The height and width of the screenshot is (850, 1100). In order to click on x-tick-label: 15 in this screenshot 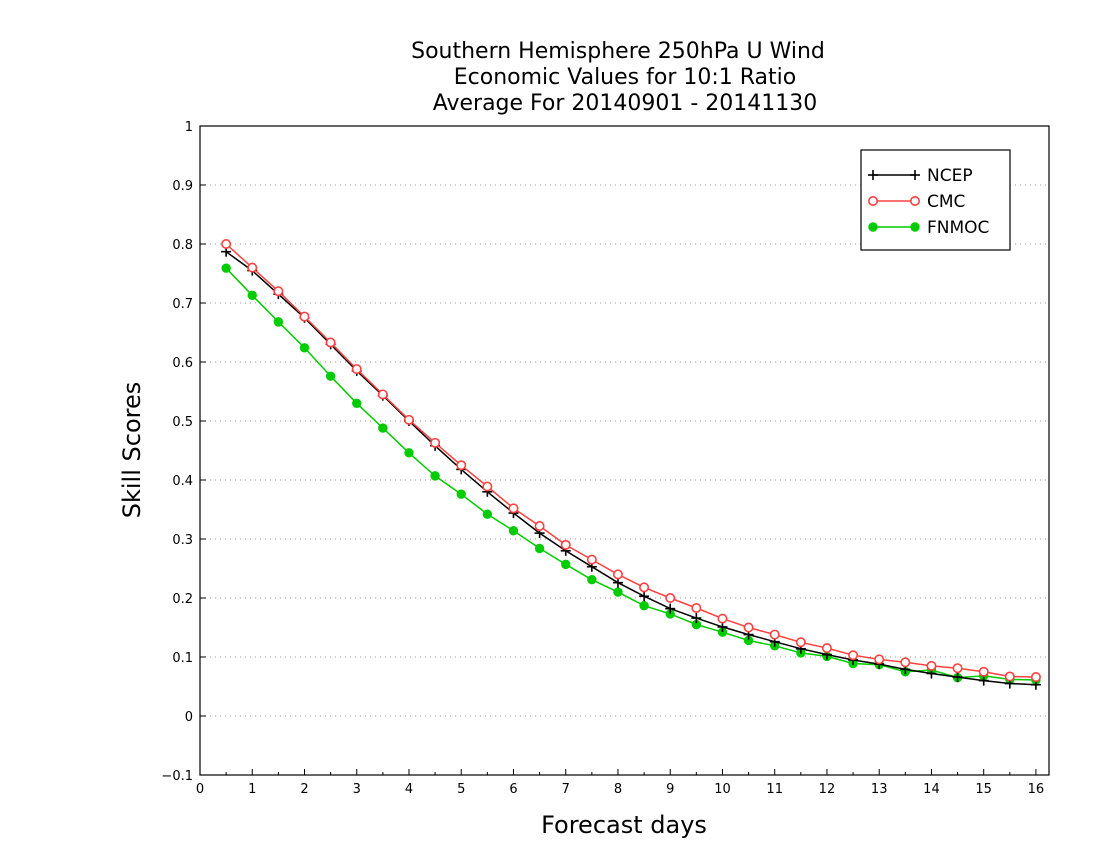, I will do `click(983, 789)`.